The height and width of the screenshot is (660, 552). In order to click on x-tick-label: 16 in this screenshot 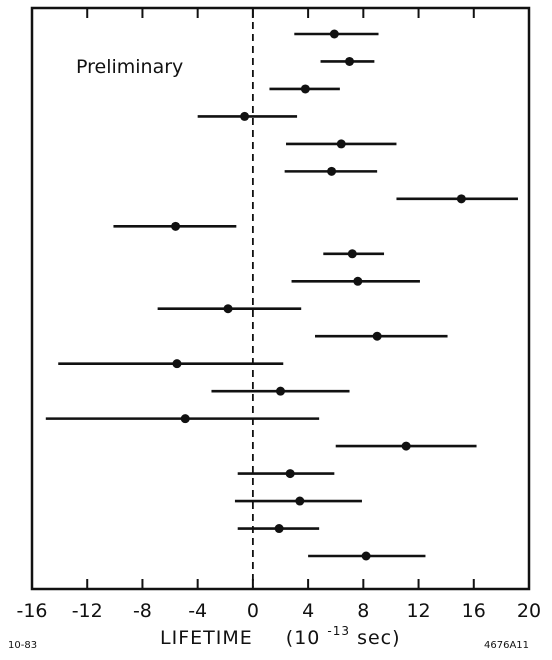, I will do `click(474, 611)`.